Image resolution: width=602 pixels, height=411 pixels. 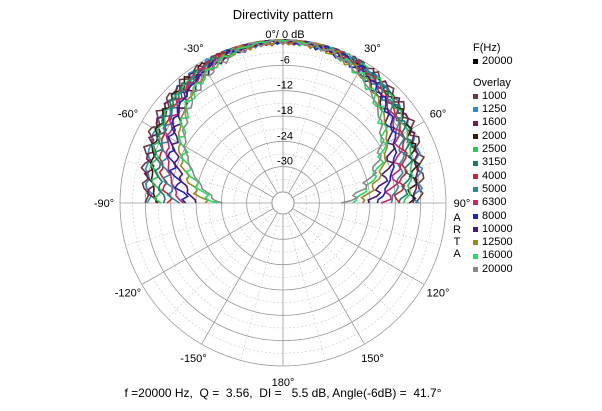 I want to click on legend-item: 2000, so click(x=493, y=136).